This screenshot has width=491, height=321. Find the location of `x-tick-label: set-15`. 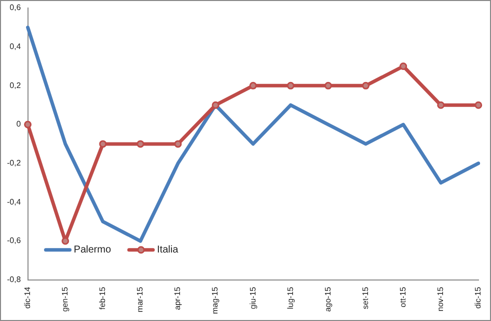

x-tick-label: set-15 is located at coordinates (365, 298).